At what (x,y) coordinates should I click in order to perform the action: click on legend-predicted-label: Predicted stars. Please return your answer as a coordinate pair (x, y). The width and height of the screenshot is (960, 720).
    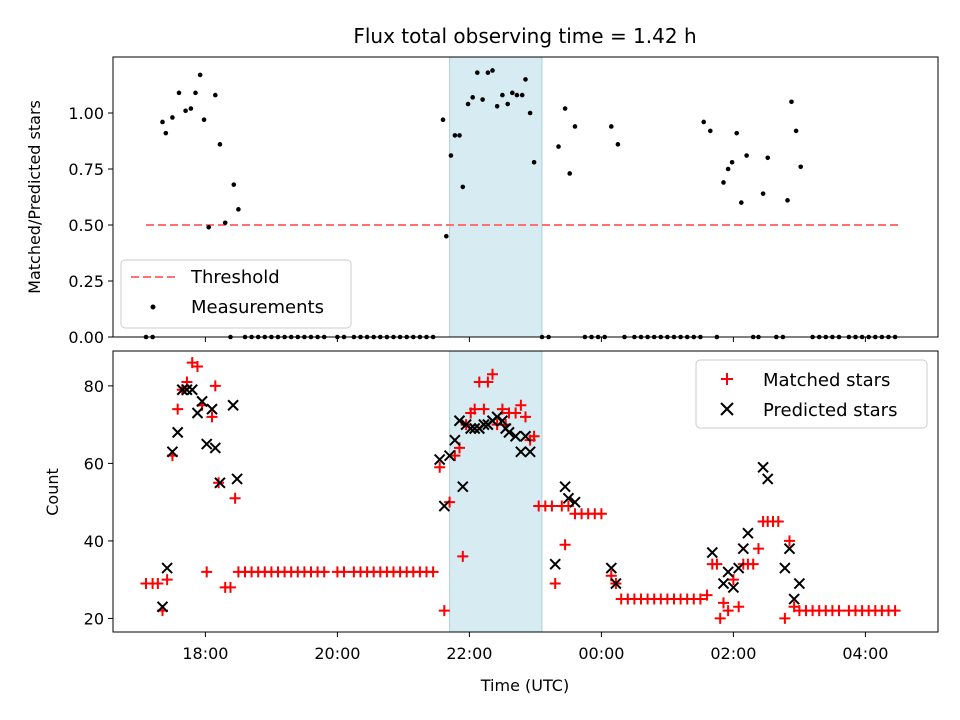
    Looking at the image, I should click on (830, 410).